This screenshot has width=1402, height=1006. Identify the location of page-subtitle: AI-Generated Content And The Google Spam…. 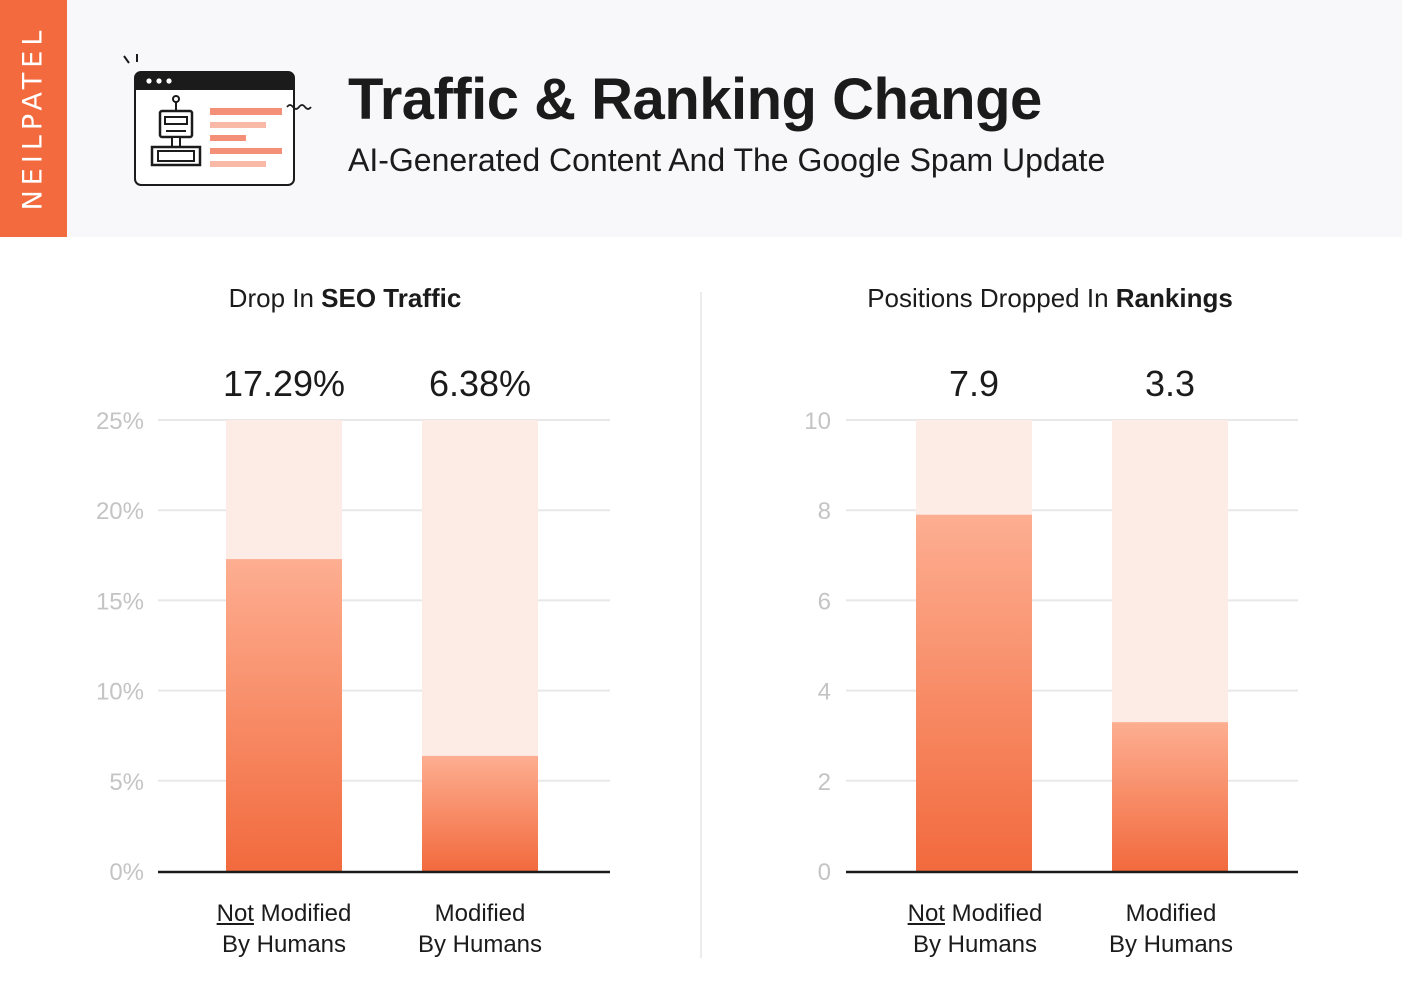
(727, 160).